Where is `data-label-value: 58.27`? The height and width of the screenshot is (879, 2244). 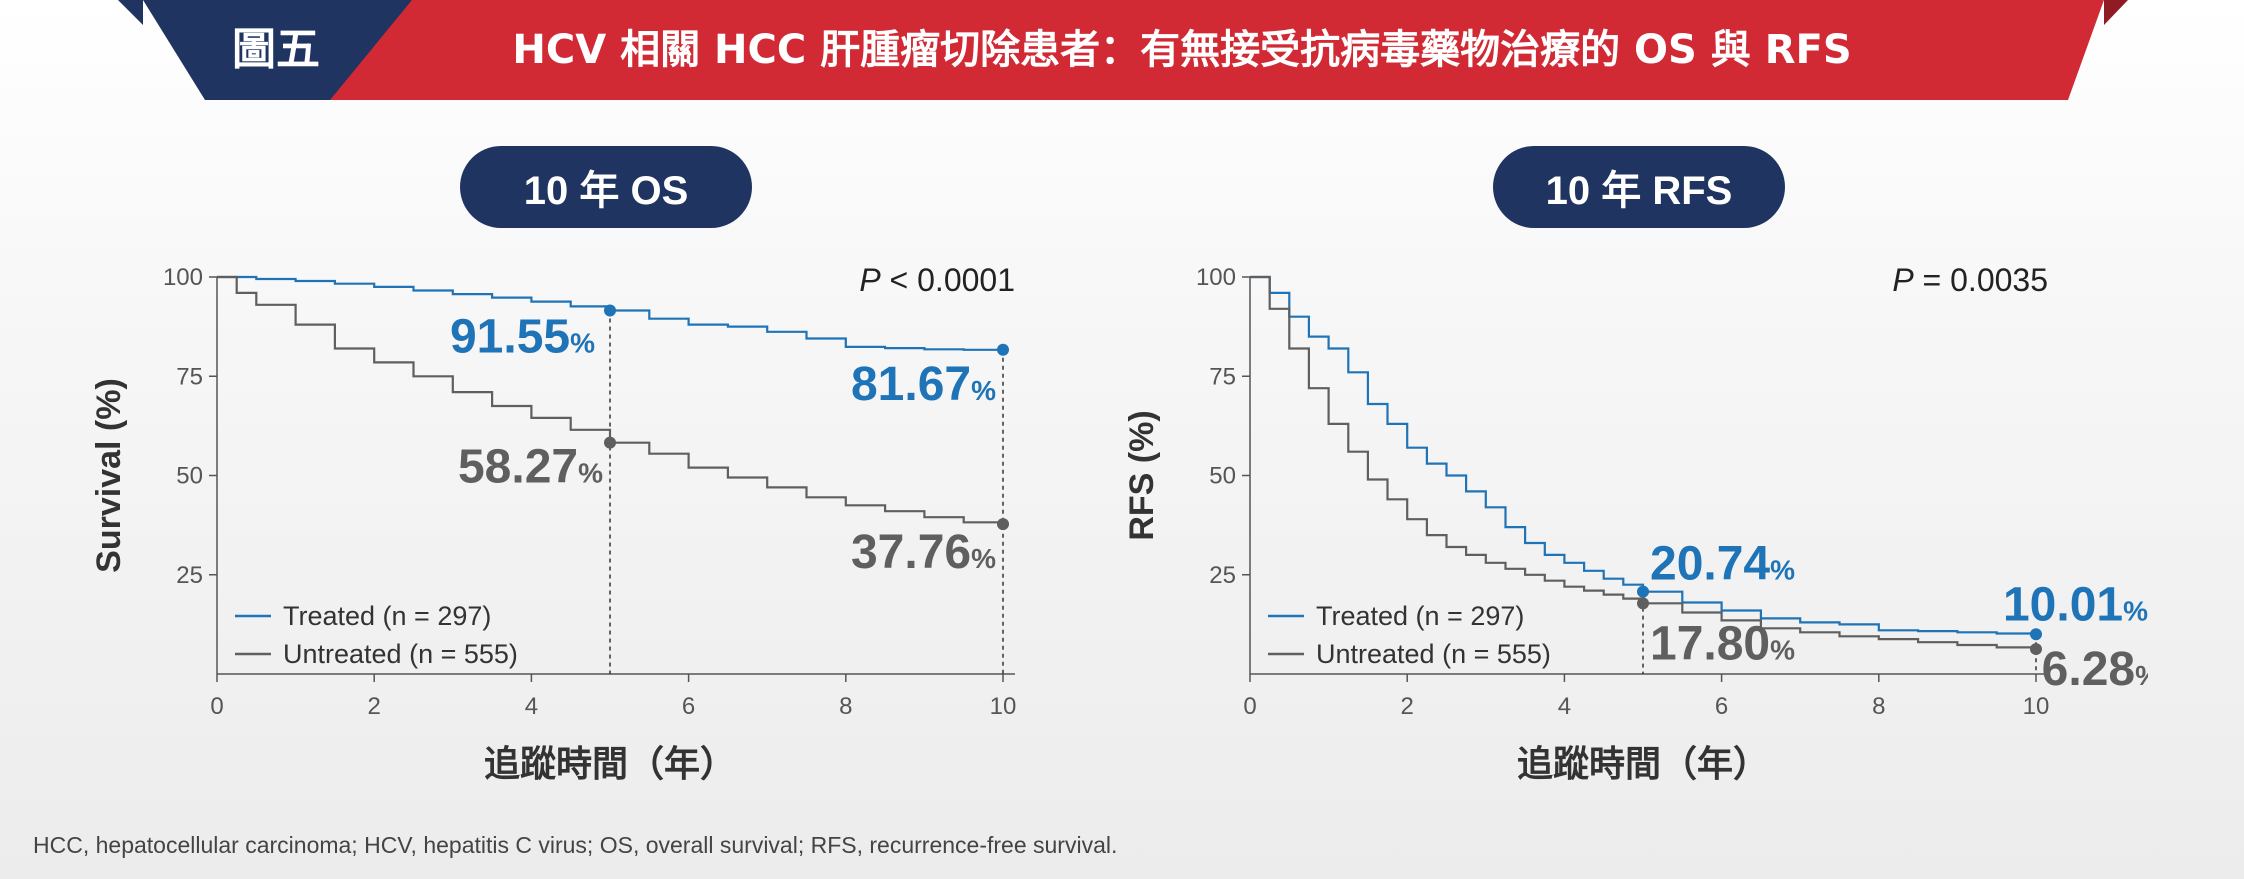
data-label-value: 58.27 is located at coordinates (518, 467).